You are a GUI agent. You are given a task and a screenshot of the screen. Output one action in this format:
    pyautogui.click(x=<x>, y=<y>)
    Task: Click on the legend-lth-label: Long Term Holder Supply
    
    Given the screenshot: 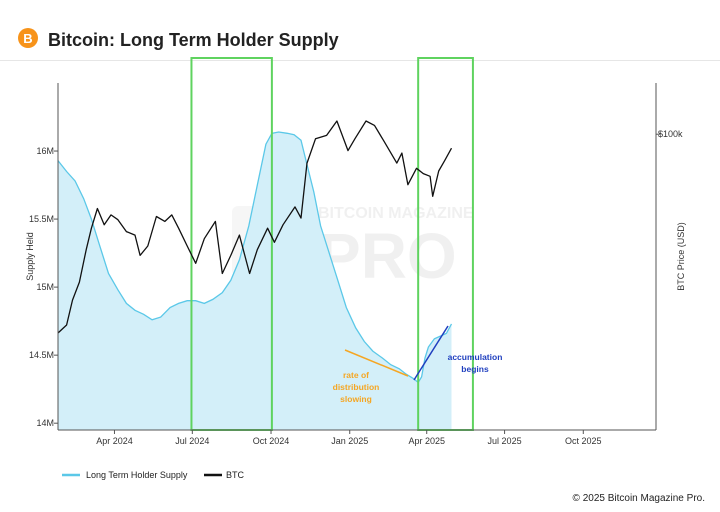 What is the action you would take?
    pyautogui.click(x=137, y=475)
    